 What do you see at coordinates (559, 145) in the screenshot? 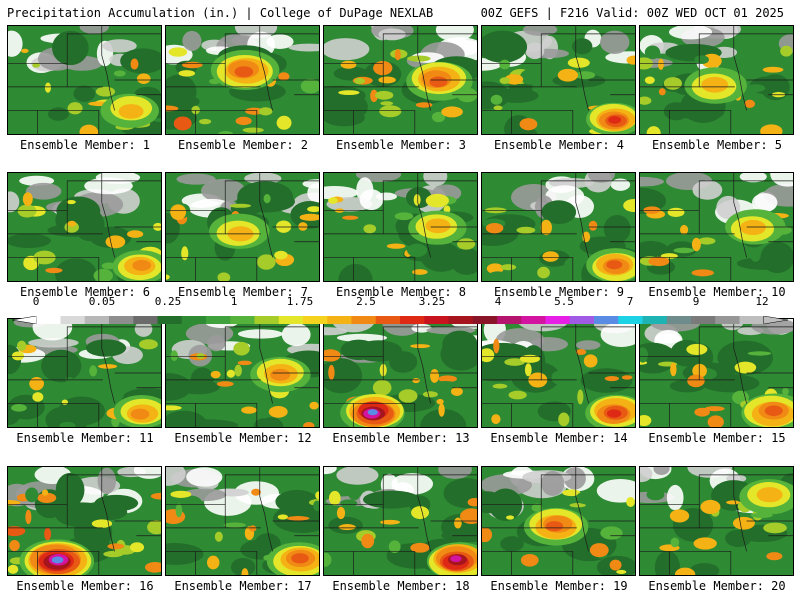
I see `member-label: Ensemble Member: 4` at bounding box center [559, 145].